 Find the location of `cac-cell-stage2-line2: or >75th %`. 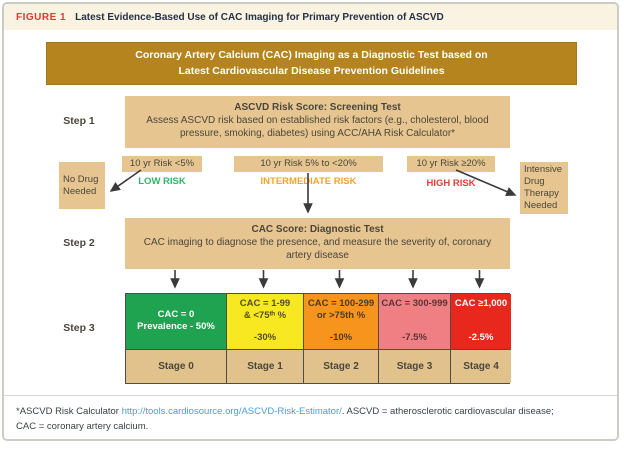

cac-cell-stage2-line2: or >75th % is located at coordinates (341, 315).